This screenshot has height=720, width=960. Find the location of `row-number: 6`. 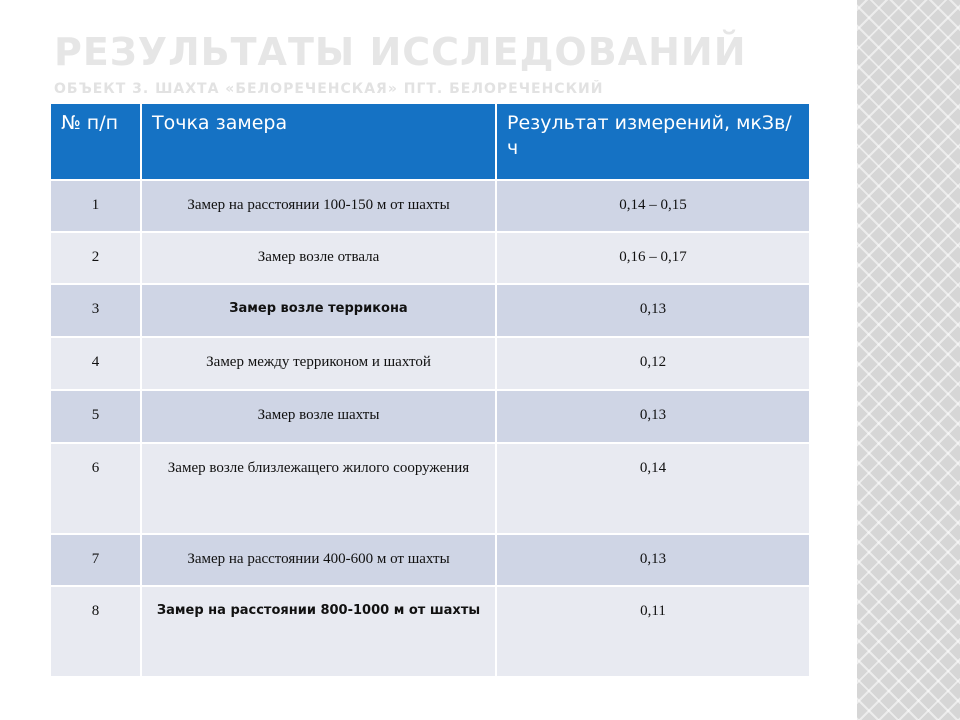

row-number: 6 is located at coordinates (95, 488).